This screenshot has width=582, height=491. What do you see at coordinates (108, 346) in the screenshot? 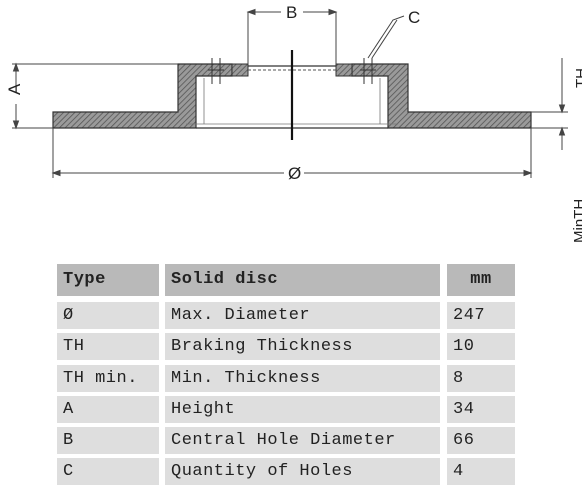
I see `table-row-code: TH` at bounding box center [108, 346].